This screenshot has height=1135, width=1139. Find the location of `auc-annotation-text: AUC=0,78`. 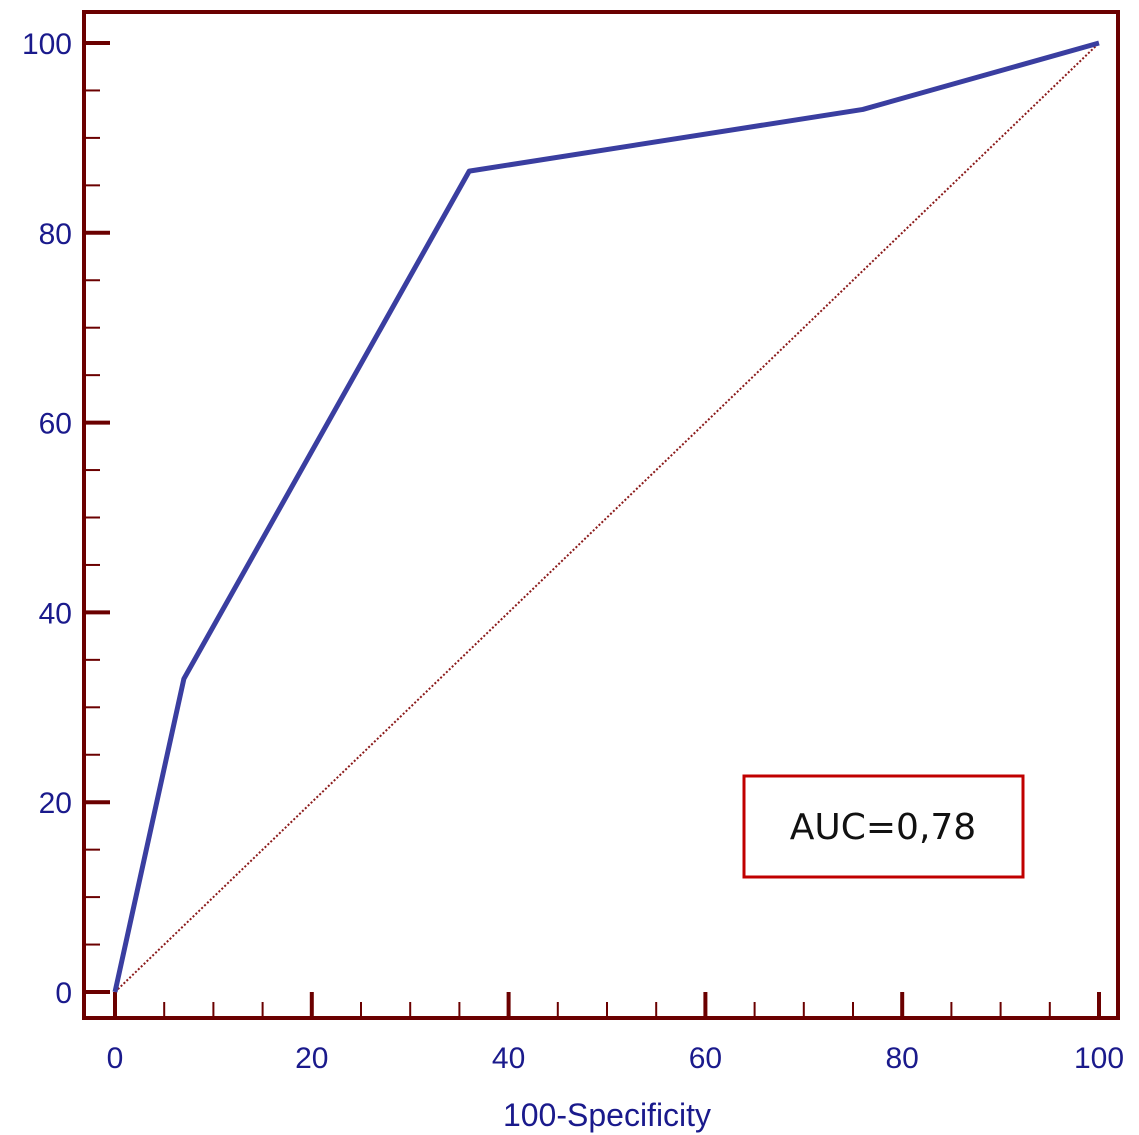

auc-annotation-text: AUC=0,78 is located at coordinates (883, 827).